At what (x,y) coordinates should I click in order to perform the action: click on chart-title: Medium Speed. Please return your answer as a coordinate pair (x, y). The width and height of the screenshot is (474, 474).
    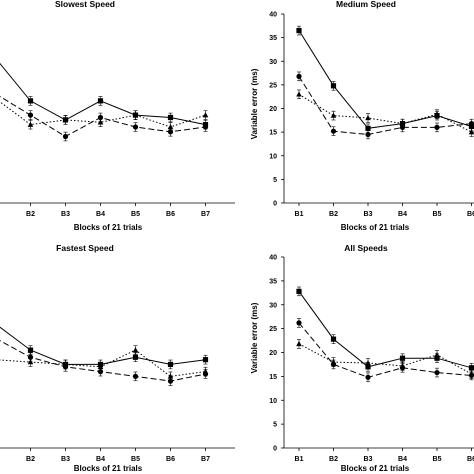
    Looking at the image, I should click on (366, 4).